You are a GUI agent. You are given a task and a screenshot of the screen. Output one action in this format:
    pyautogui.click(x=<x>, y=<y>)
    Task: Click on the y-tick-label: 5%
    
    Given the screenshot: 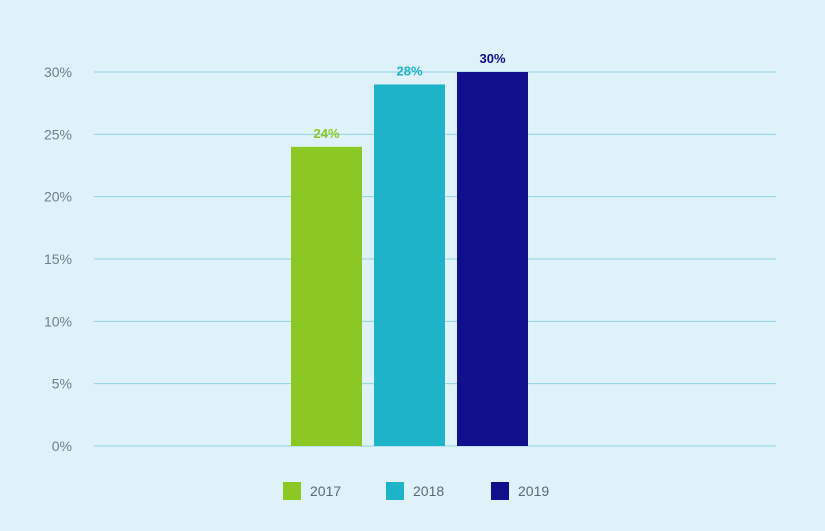 What is the action you would take?
    pyautogui.click(x=62, y=384)
    